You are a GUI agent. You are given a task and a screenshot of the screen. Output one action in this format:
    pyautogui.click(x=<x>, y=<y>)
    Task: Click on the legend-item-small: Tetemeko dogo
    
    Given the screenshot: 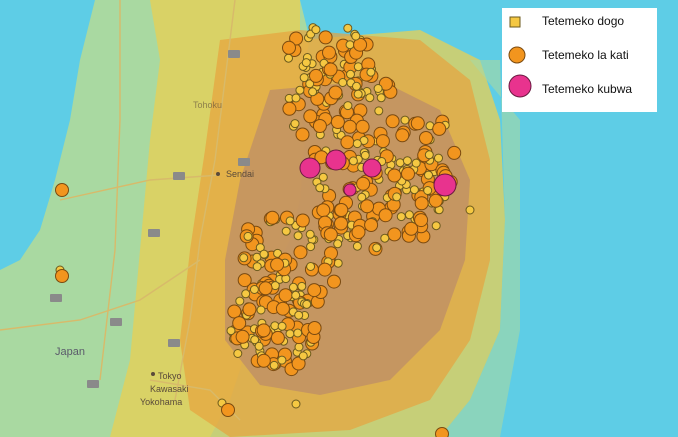 What is the action you would take?
    pyautogui.click(x=579, y=26)
    